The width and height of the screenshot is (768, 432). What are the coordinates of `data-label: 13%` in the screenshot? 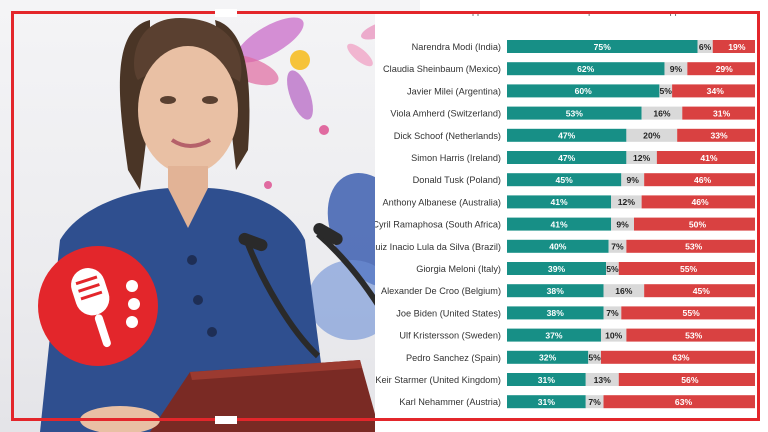 It's located at (603, 380).